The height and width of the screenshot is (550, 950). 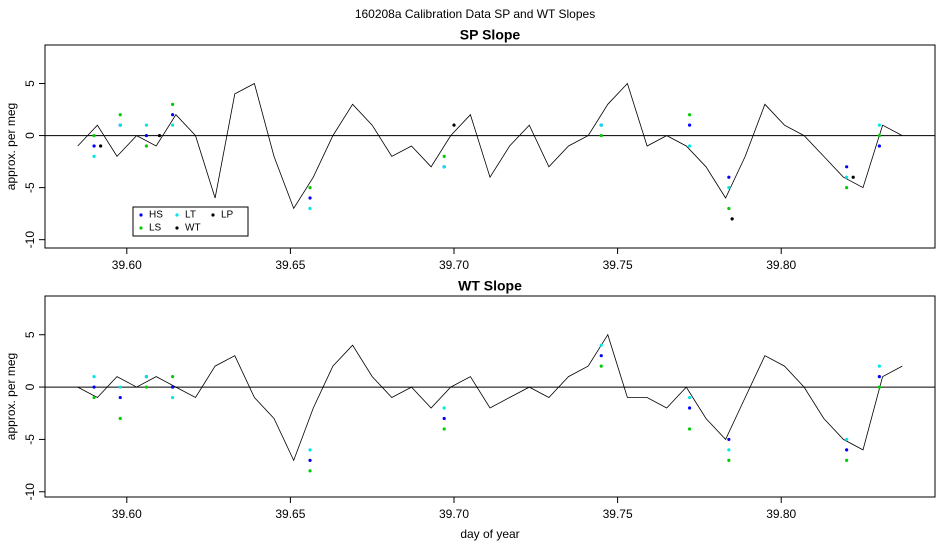 What do you see at coordinates (190, 221) in the screenshot?
I see `legend-box` at bounding box center [190, 221].